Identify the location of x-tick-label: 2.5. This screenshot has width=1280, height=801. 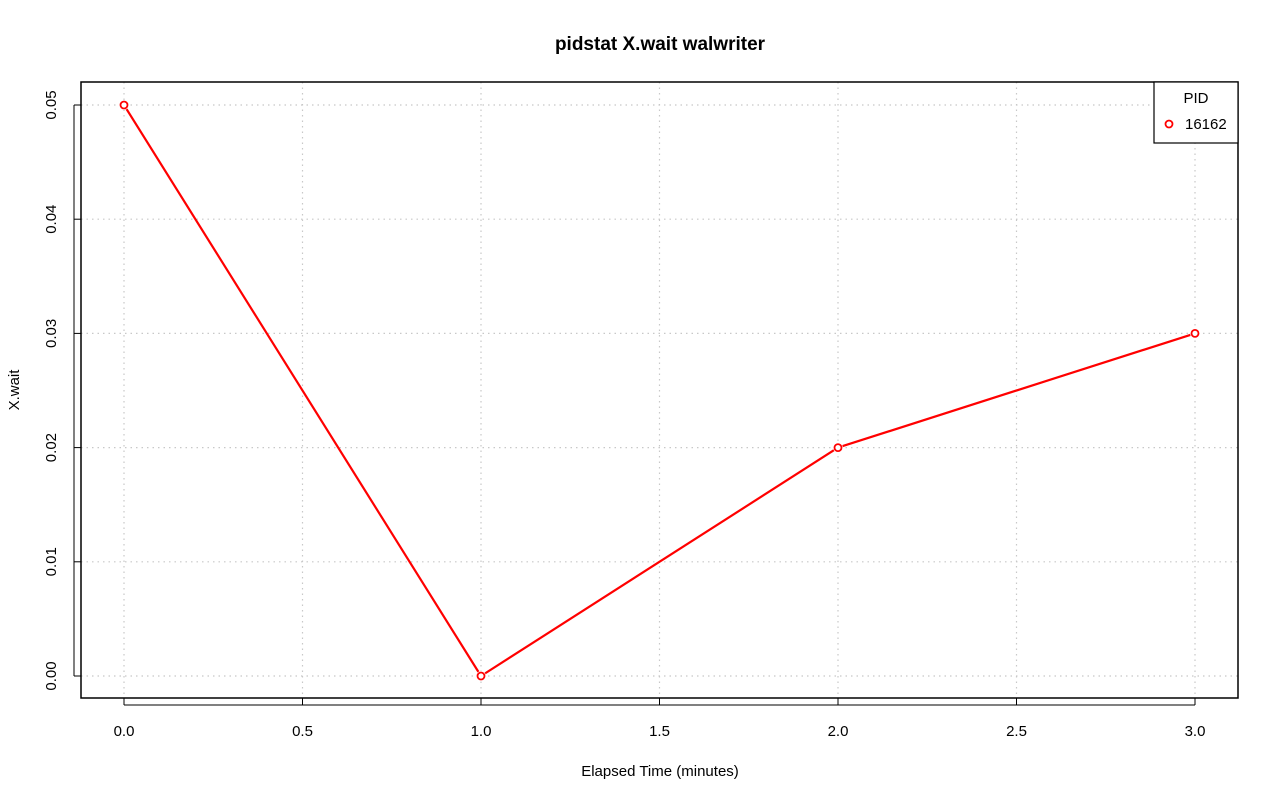
(1016, 731).